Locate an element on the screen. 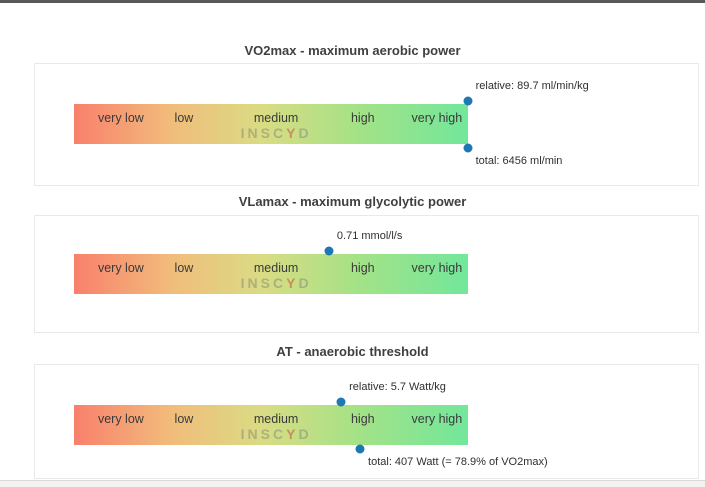 The image size is (705, 487). marker-label-at-top: relative: 5.7 Watt/kg is located at coordinates (397, 387).